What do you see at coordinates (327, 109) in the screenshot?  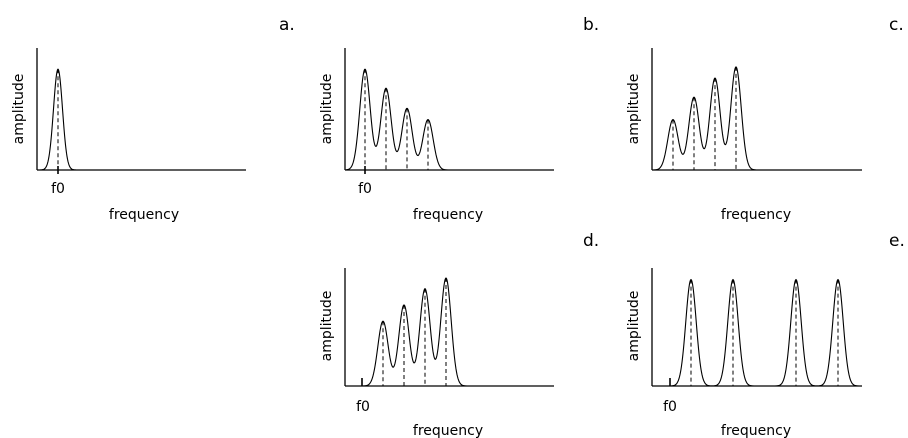 I see `panel-b-y-label: amplitude` at bounding box center [327, 109].